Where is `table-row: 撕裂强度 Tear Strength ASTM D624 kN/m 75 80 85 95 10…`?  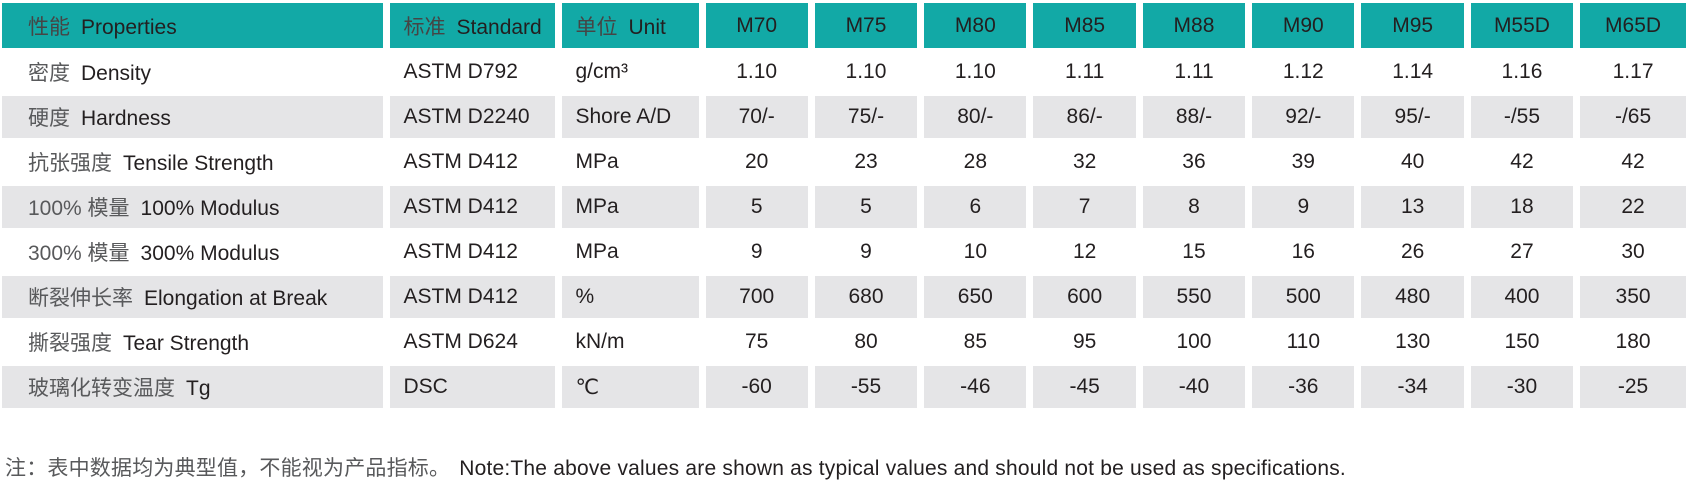
table-row: 撕裂强度 Tear Strength ASTM D624 kN/m 75 80 85 95 10… is located at coordinates (843, 341).